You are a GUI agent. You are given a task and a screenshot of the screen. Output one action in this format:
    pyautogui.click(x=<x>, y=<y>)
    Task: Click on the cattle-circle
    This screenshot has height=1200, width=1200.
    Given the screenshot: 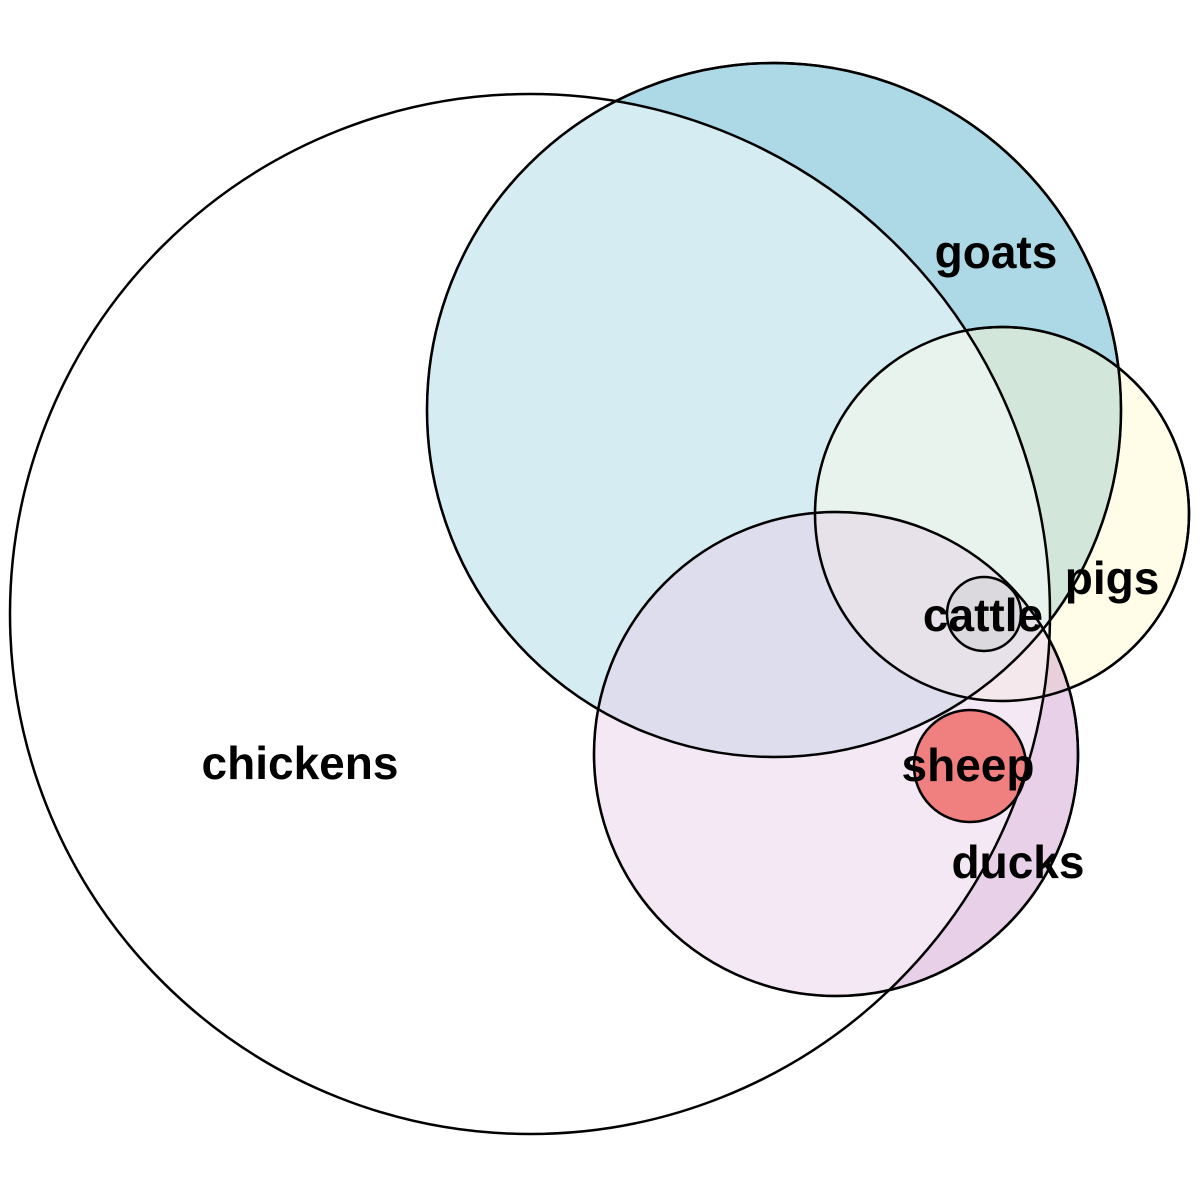 What is the action you would take?
    pyautogui.click(x=984, y=614)
    